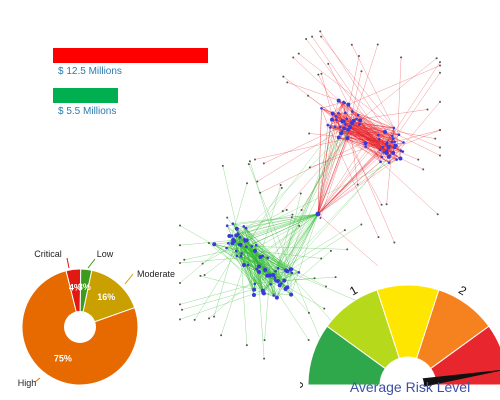 The width and height of the screenshot is (500, 400). What do you see at coordinates (48, 254) in the screenshot?
I see `donut-category-label: Critical` at bounding box center [48, 254].